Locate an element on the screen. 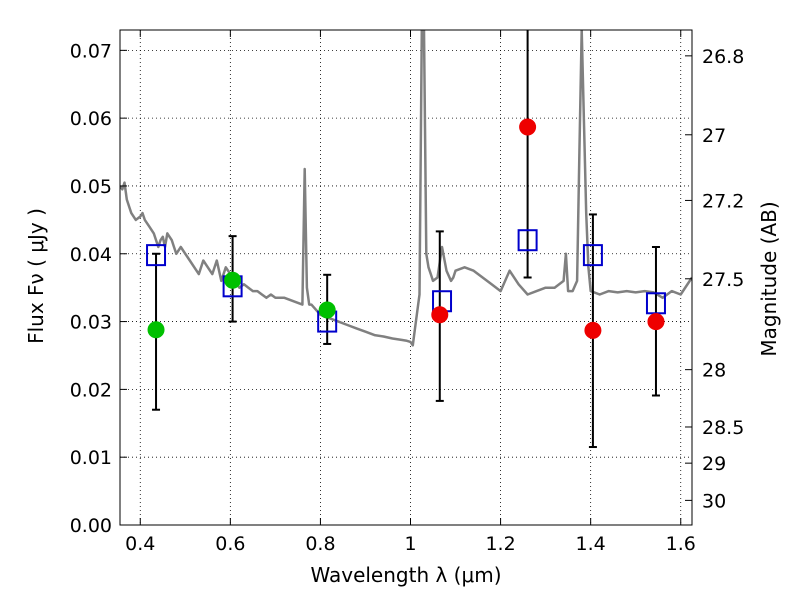  x-axis-label: Wavelength λ (μm) is located at coordinates (405, 575).